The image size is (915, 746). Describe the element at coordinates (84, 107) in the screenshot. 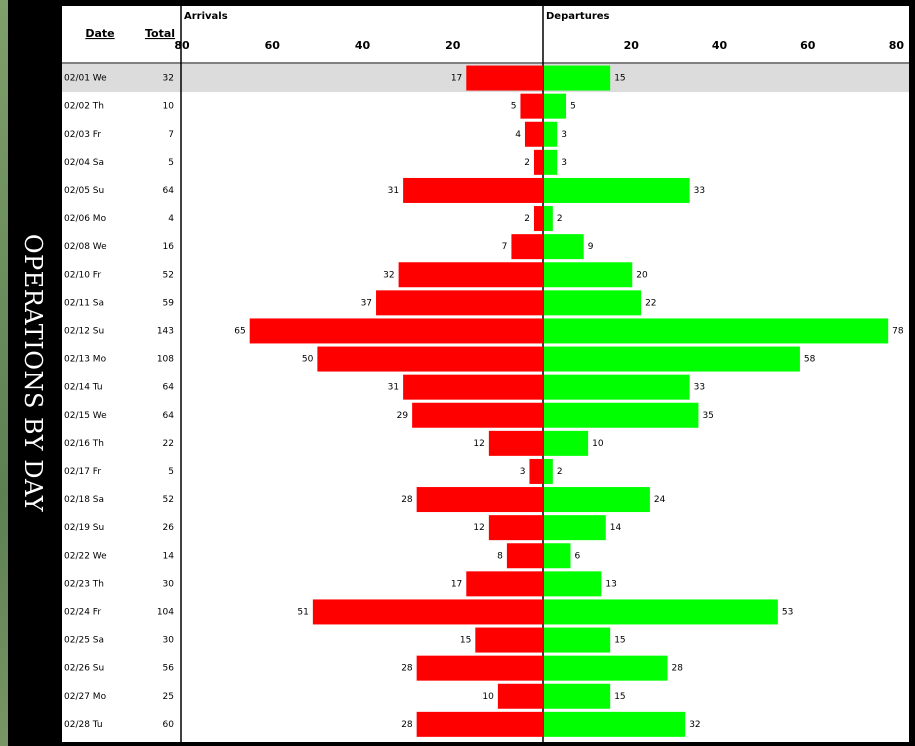

I see `row-date-label: 02/02 Th` at that location.